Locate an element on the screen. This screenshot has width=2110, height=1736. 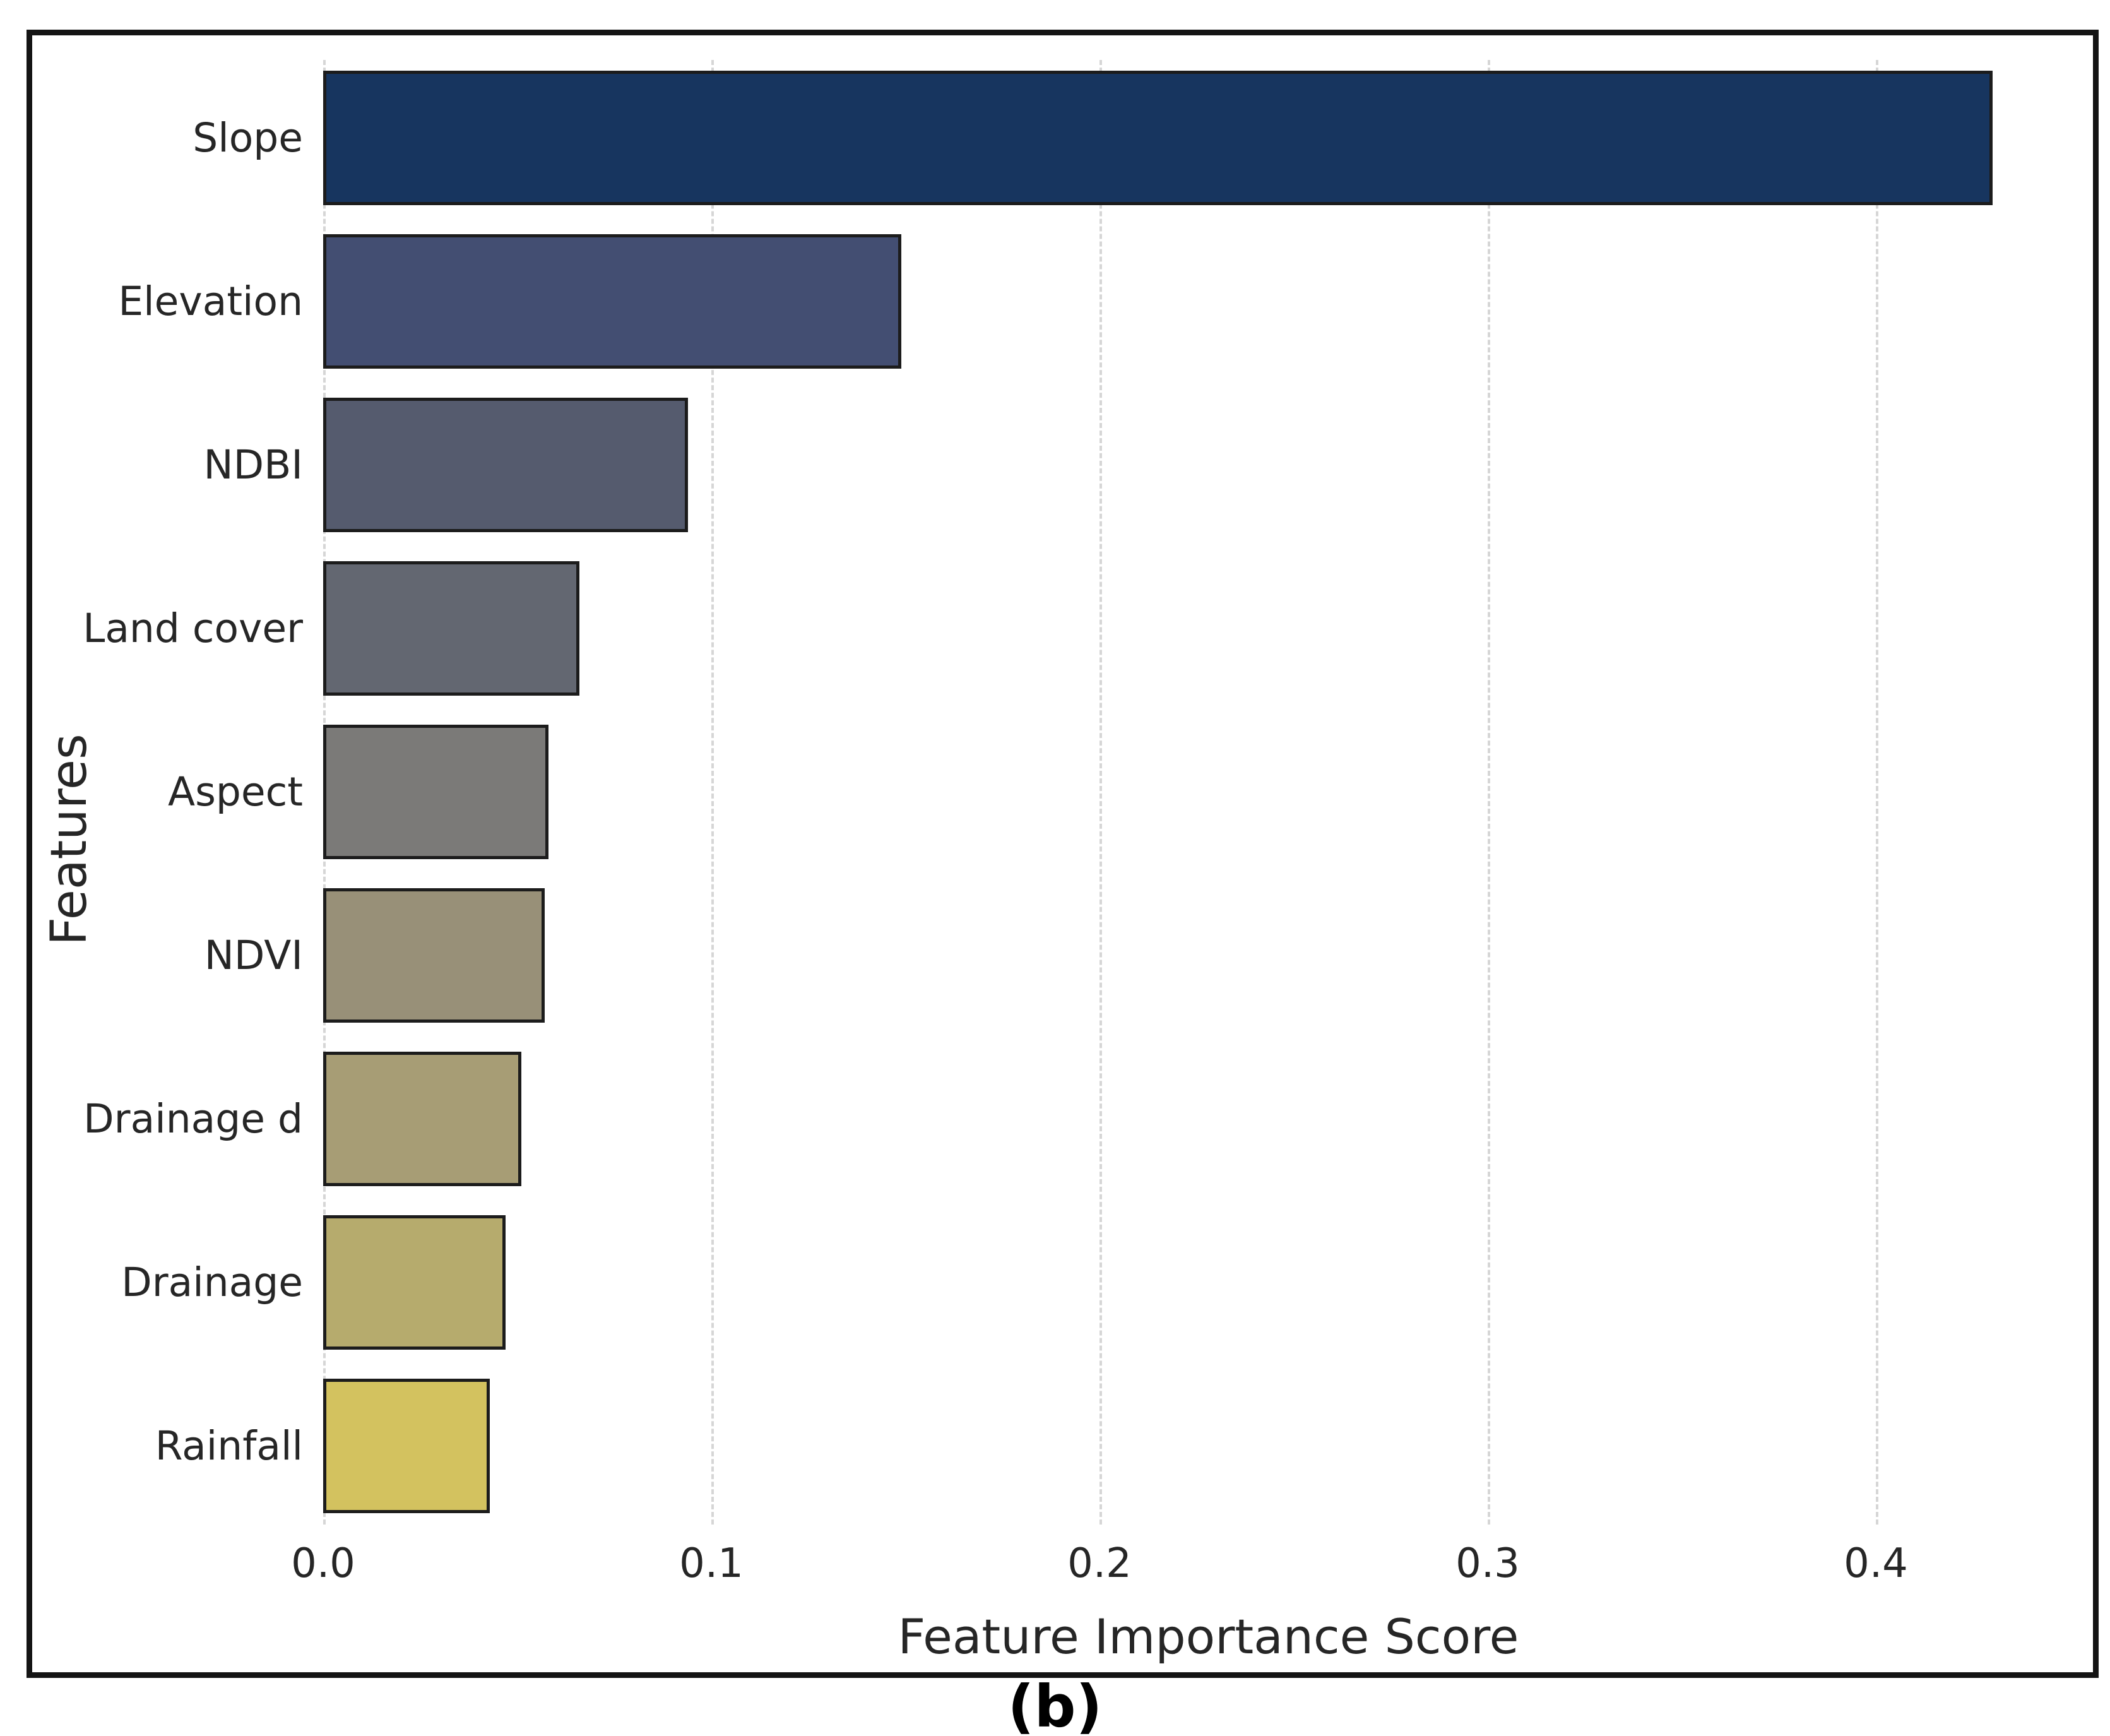
x-tick-label: 0.4 is located at coordinates (1876, 1564).